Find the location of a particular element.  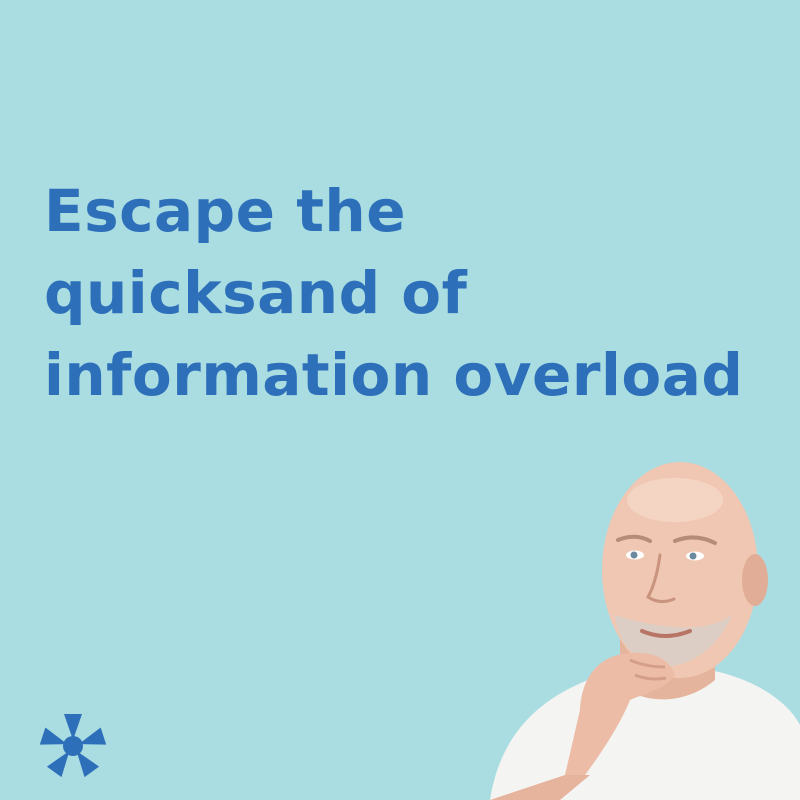

headline-line-2: quicksand of is located at coordinates (256, 293).